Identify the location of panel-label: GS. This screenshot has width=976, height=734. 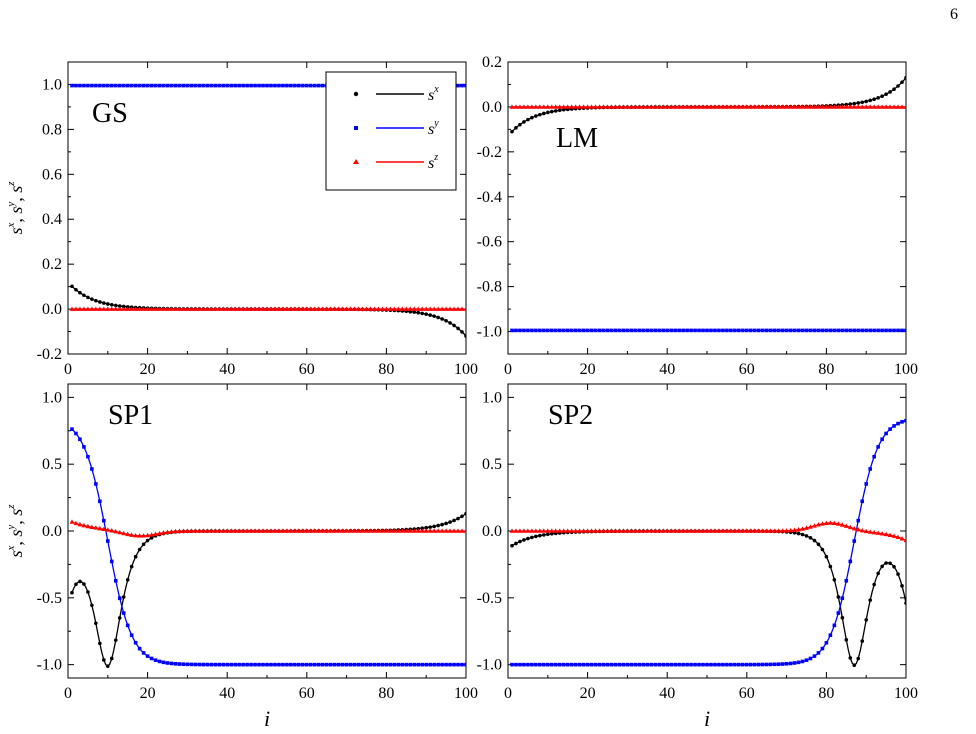
(110, 113).